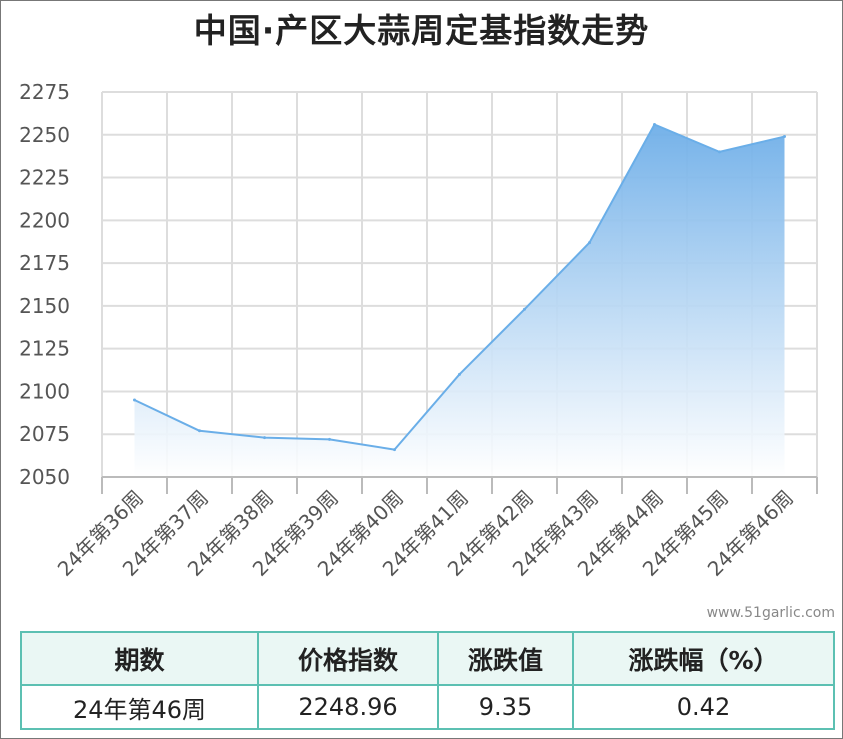 The width and height of the screenshot is (843, 739). Describe the element at coordinates (44, 178) in the screenshot. I see `y-tick-label: 2225` at that location.